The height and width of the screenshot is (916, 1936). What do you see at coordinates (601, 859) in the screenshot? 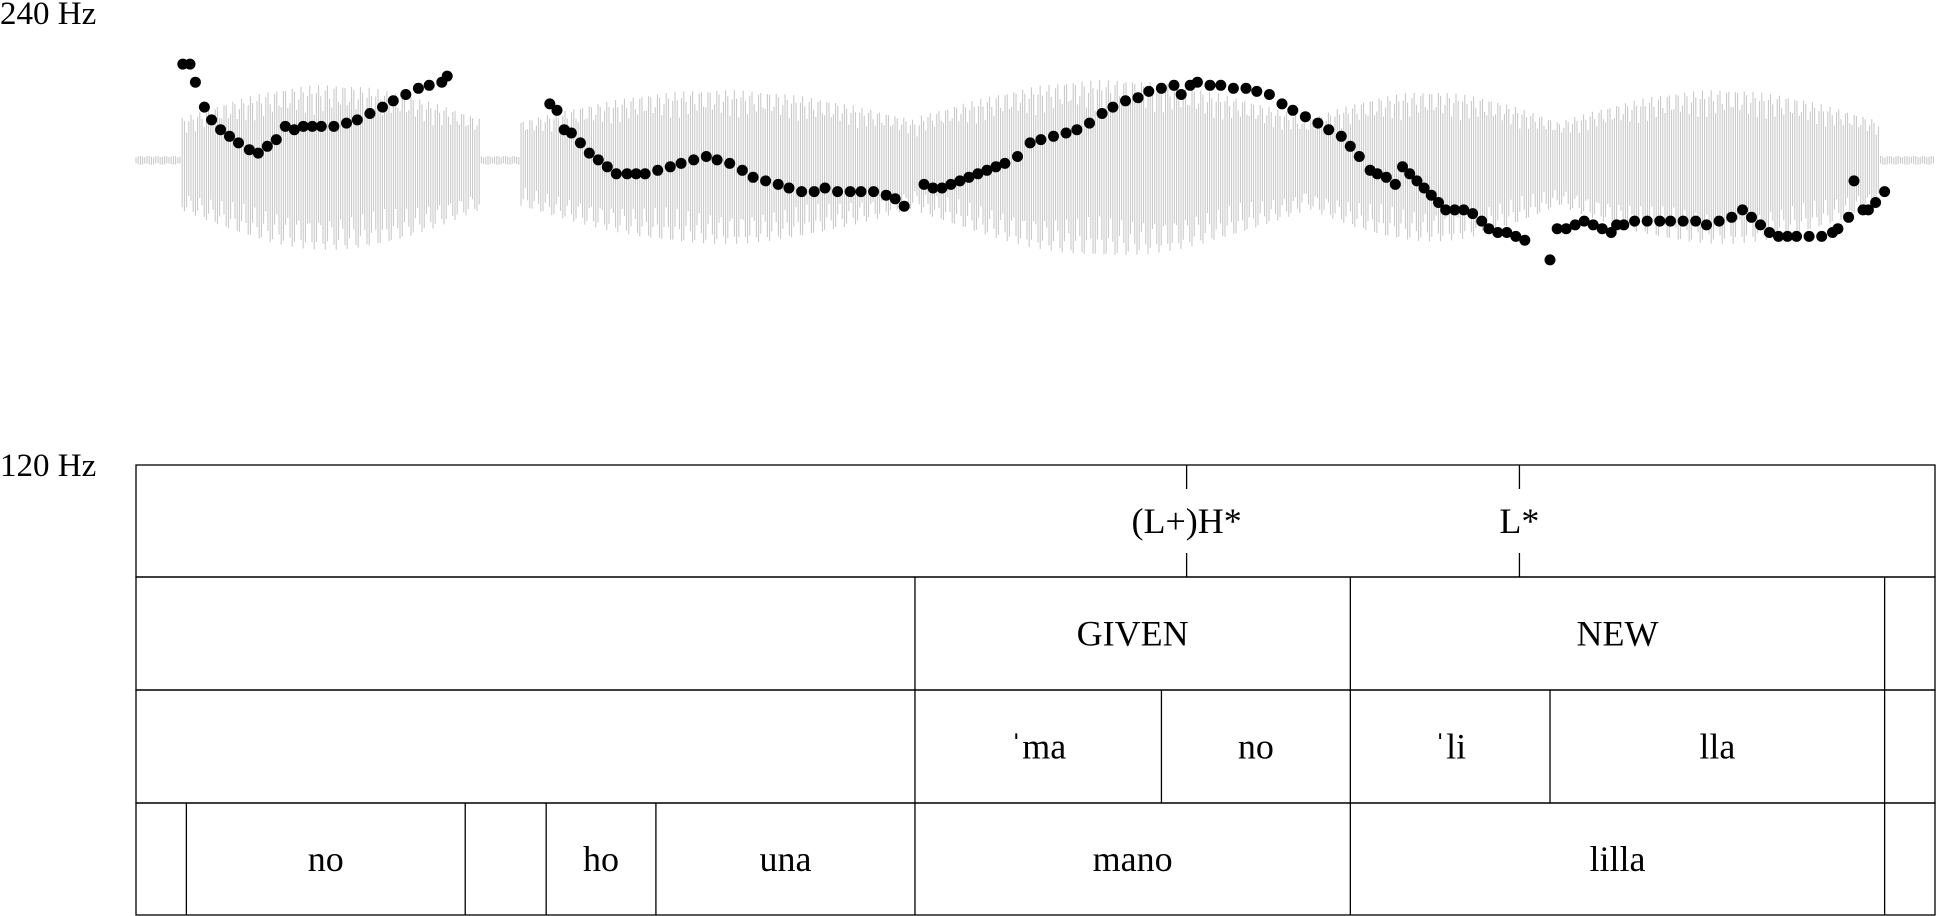
I see `words-label: ho` at bounding box center [601, 859].